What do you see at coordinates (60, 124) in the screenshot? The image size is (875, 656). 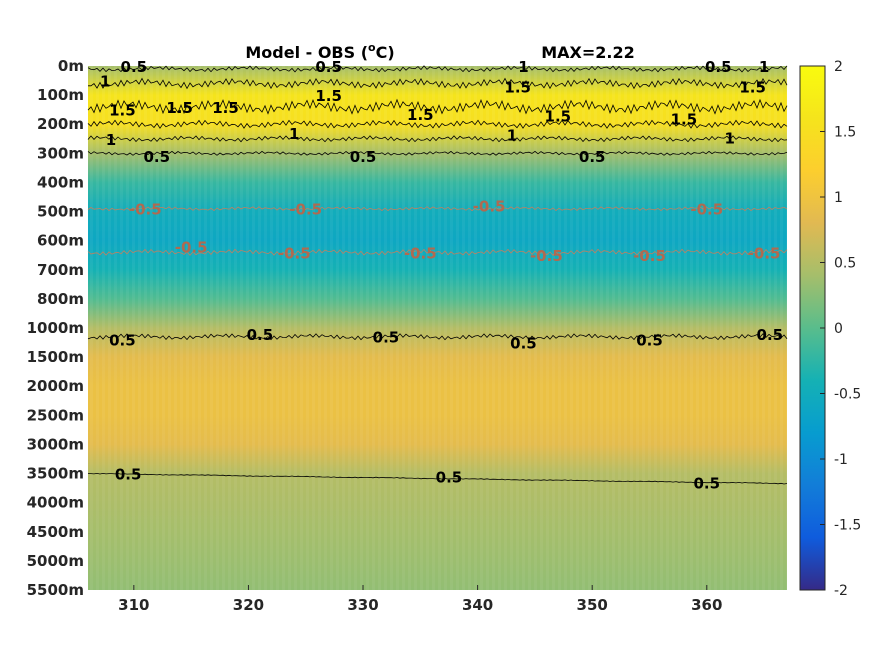 I see `y-tick-label: 200m` at bounding box center [60, 124].